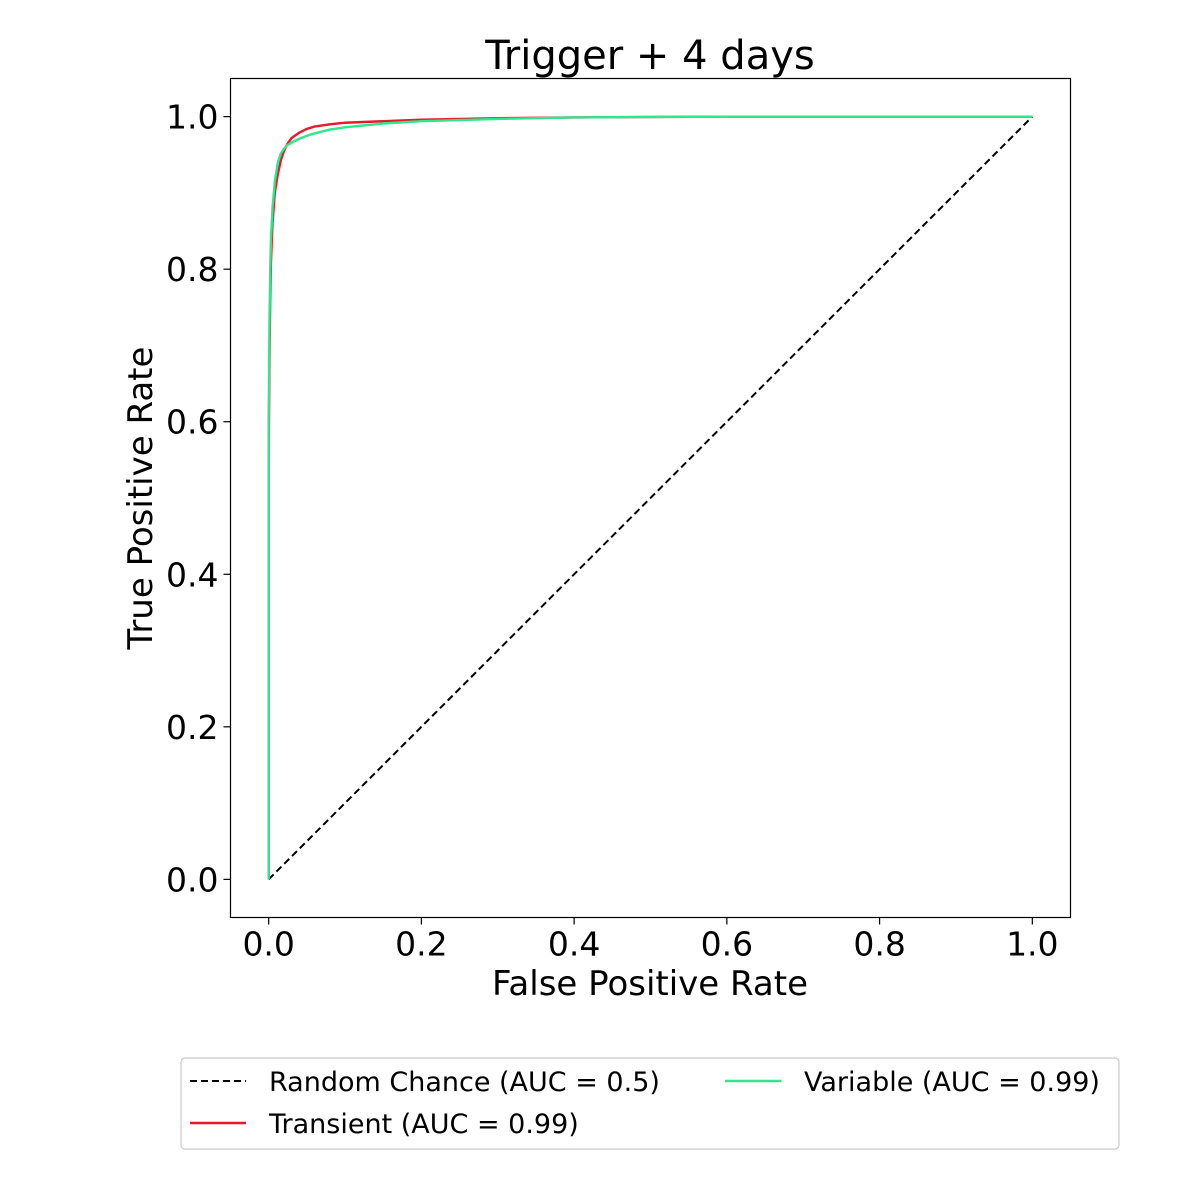 The height and width of the screenshot is (1200, 1200). What do you see at coordinates (192, 117) in the screenshot?
I see `y-tick-label: 1.0` at bounding box center [192, 117].